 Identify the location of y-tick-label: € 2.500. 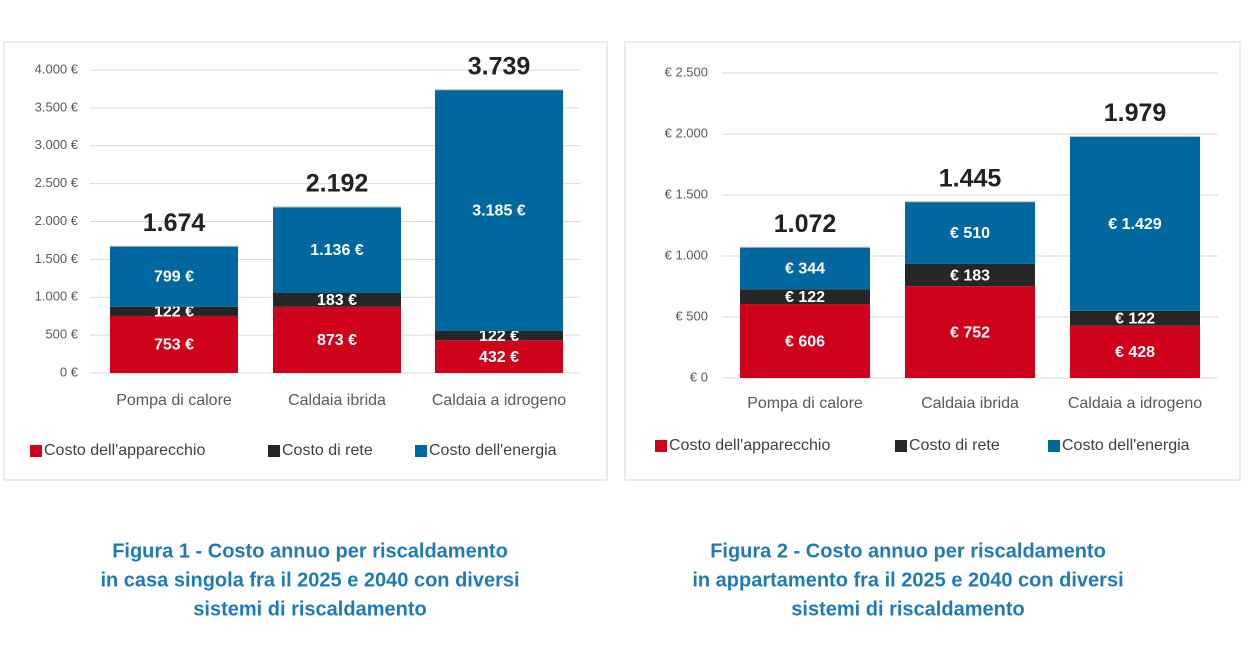
(686, 71).